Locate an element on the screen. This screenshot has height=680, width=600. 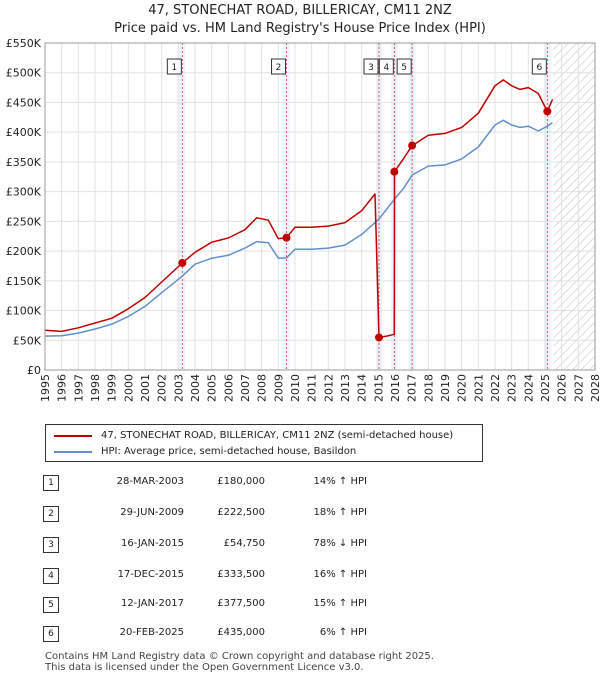
legend-hpi-swatch is located at coordinates (73, 451).